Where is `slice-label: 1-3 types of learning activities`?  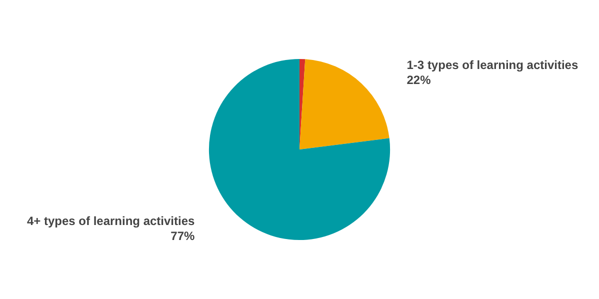
slice-label: 1-3 types of learning activities is located at coordinates (492, 65).